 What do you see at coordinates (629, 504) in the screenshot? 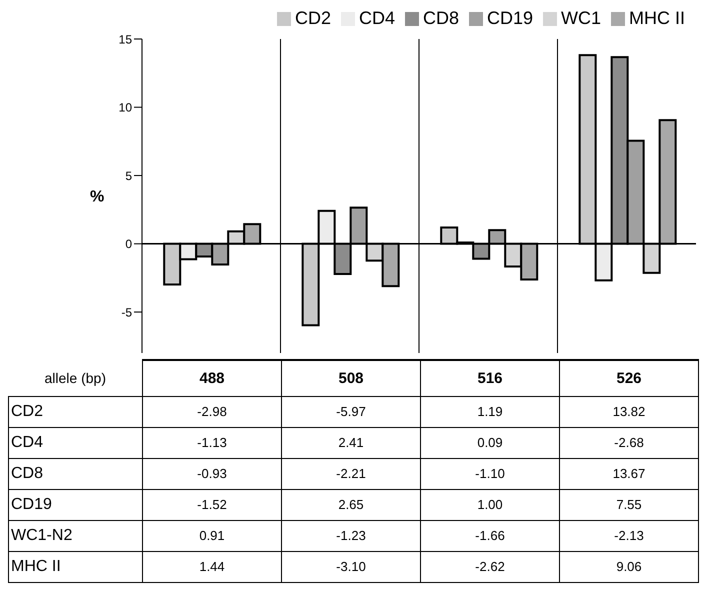
I see `data-label: 7.55` at bounding box center [629, 504].